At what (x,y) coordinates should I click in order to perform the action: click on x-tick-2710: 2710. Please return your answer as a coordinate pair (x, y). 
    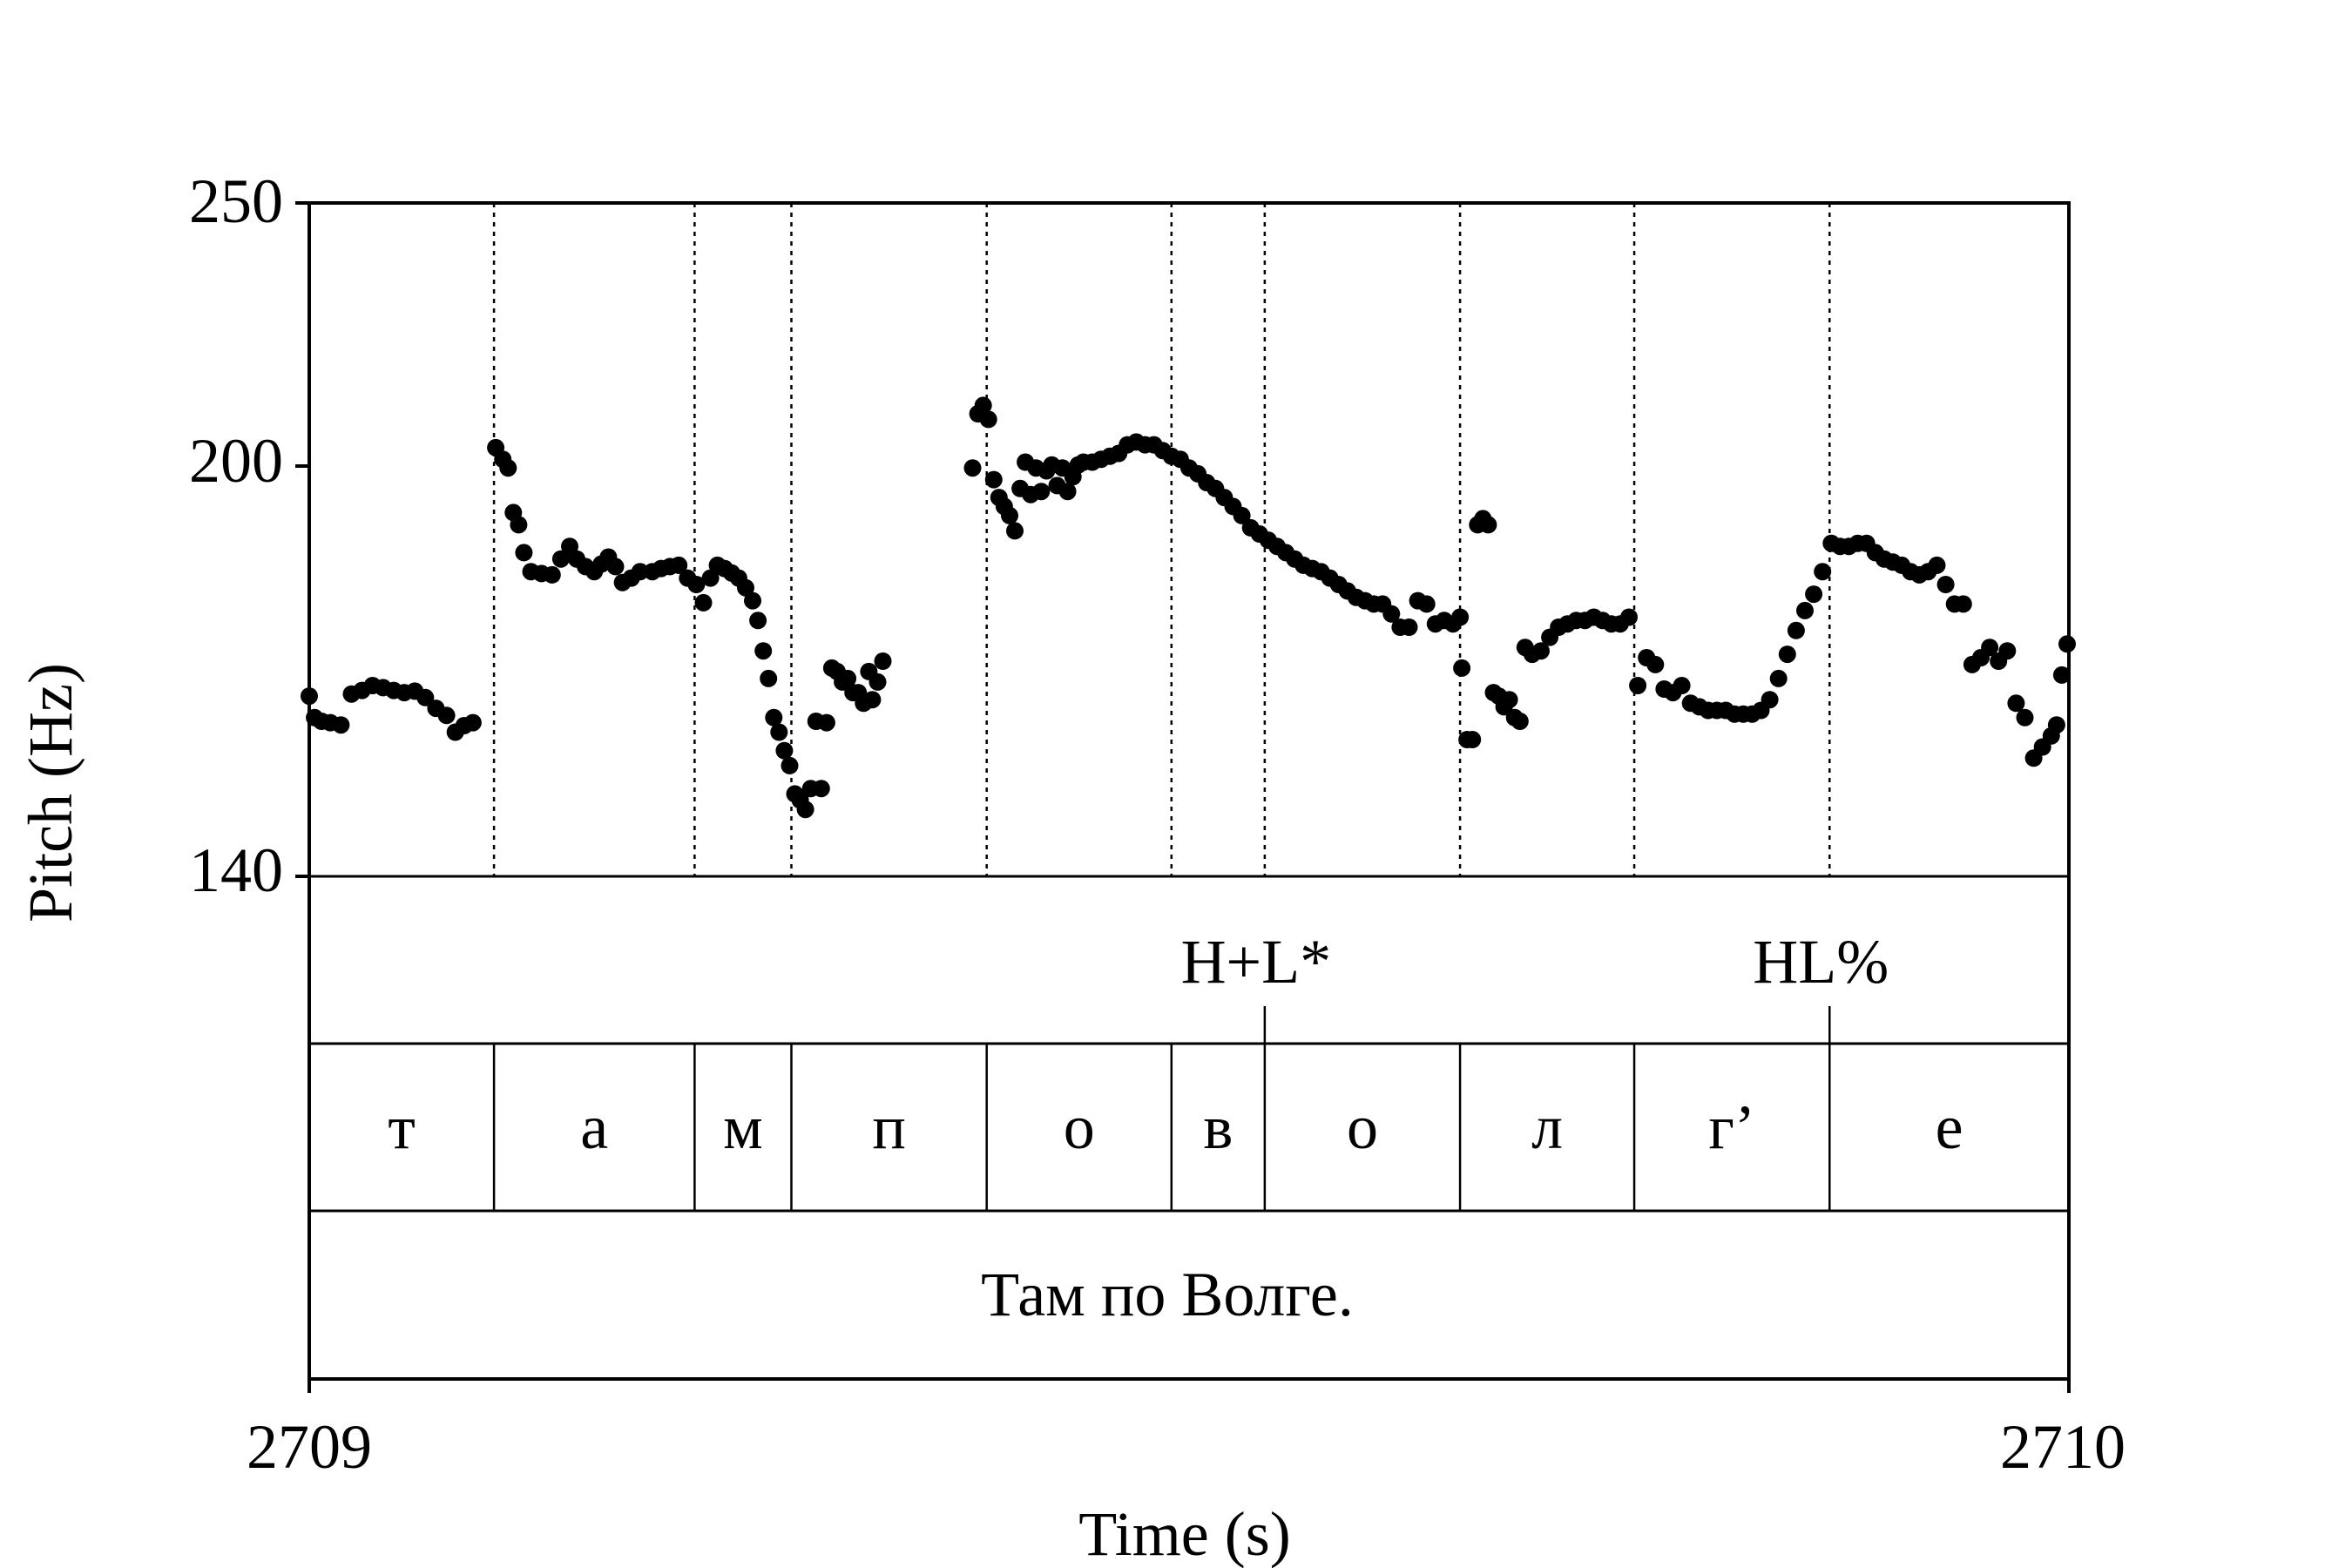
    Looking at the image, I should click on (2063, 1447).